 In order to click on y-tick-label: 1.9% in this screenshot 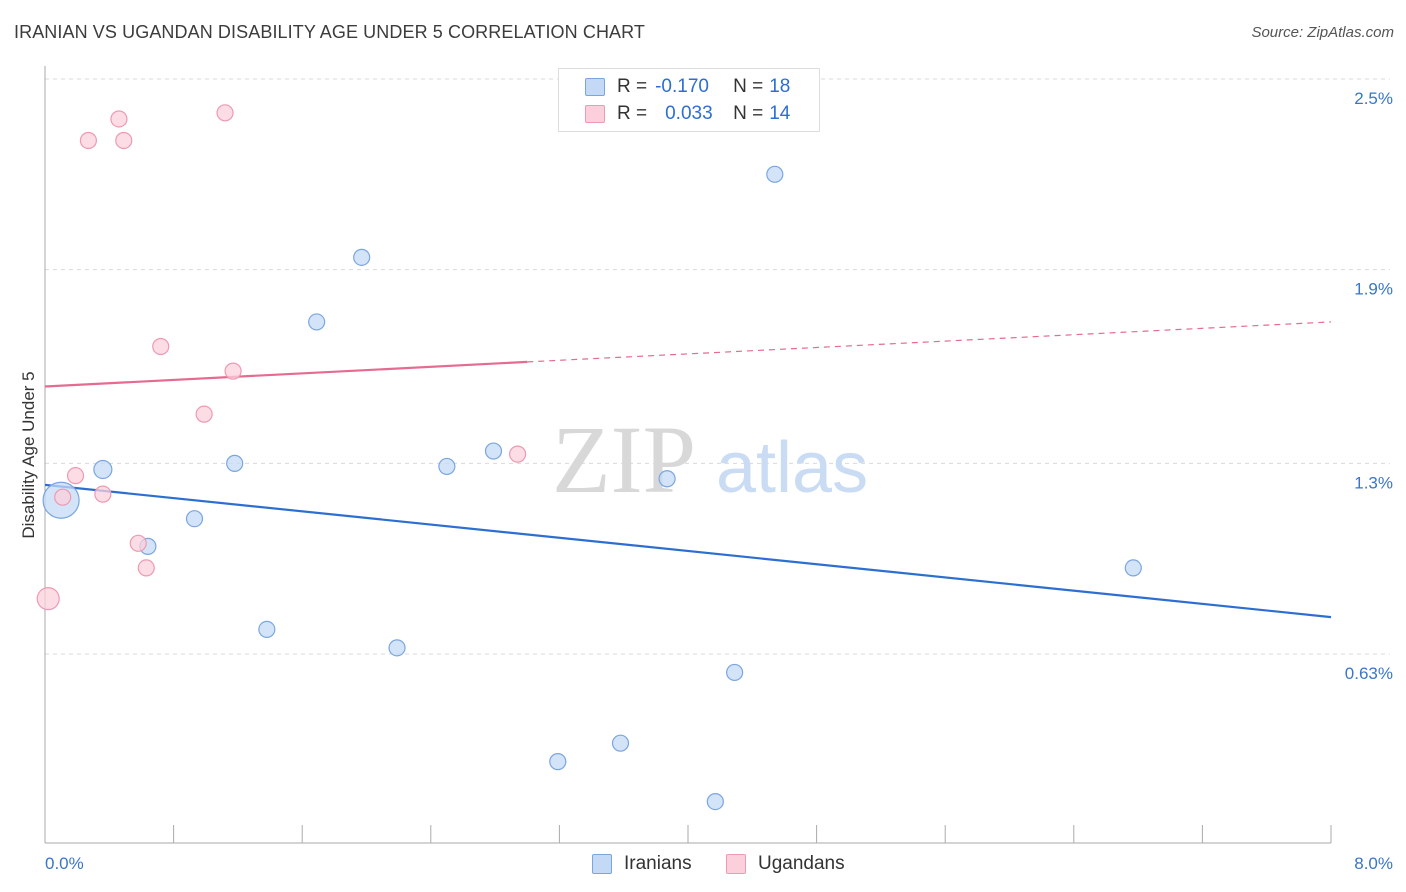, I will do `click(1373, 289)`.